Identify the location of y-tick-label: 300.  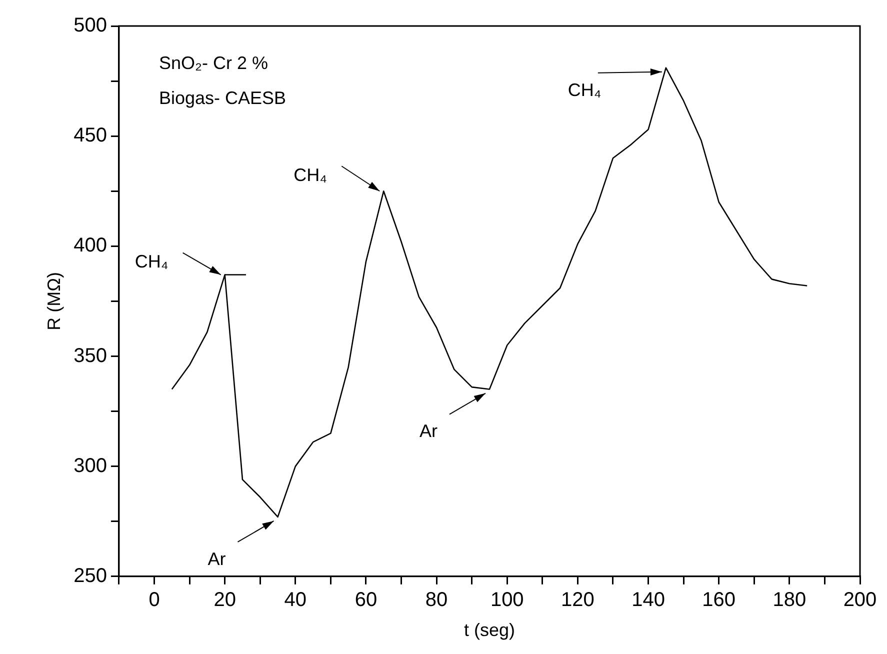
(90, 465).